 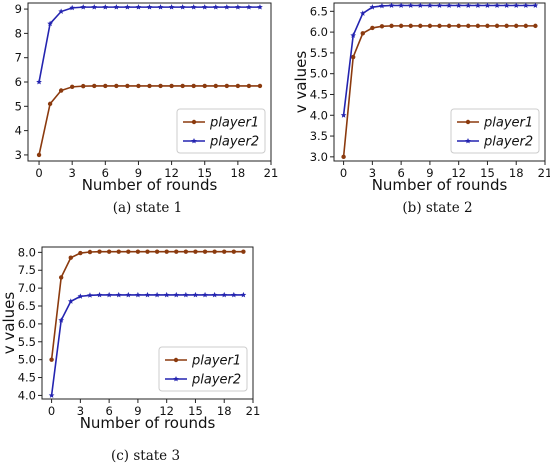 What do you see at coordinates (18, 155) in the screenshot?
I see `y-tick-label: 3` at bounding box center [18, 155].